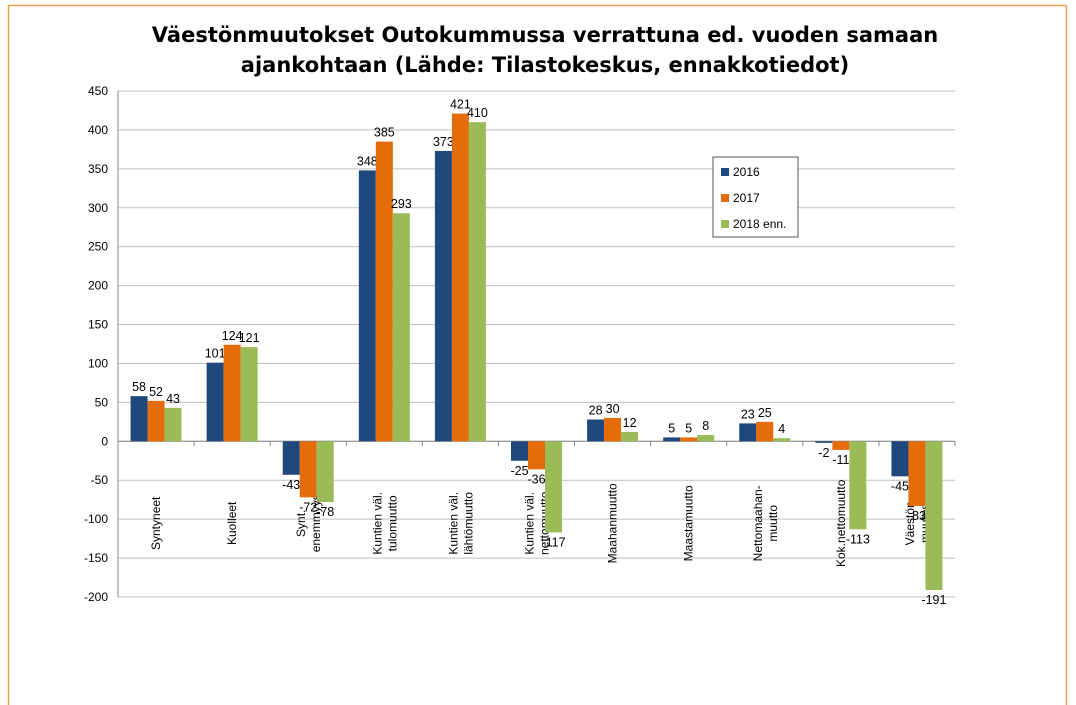 The image size is (1076, 705). Describe the element at coordinates (689, 523) in the screenshot. I see `x-tick-label: Maastamuutto` at that location.